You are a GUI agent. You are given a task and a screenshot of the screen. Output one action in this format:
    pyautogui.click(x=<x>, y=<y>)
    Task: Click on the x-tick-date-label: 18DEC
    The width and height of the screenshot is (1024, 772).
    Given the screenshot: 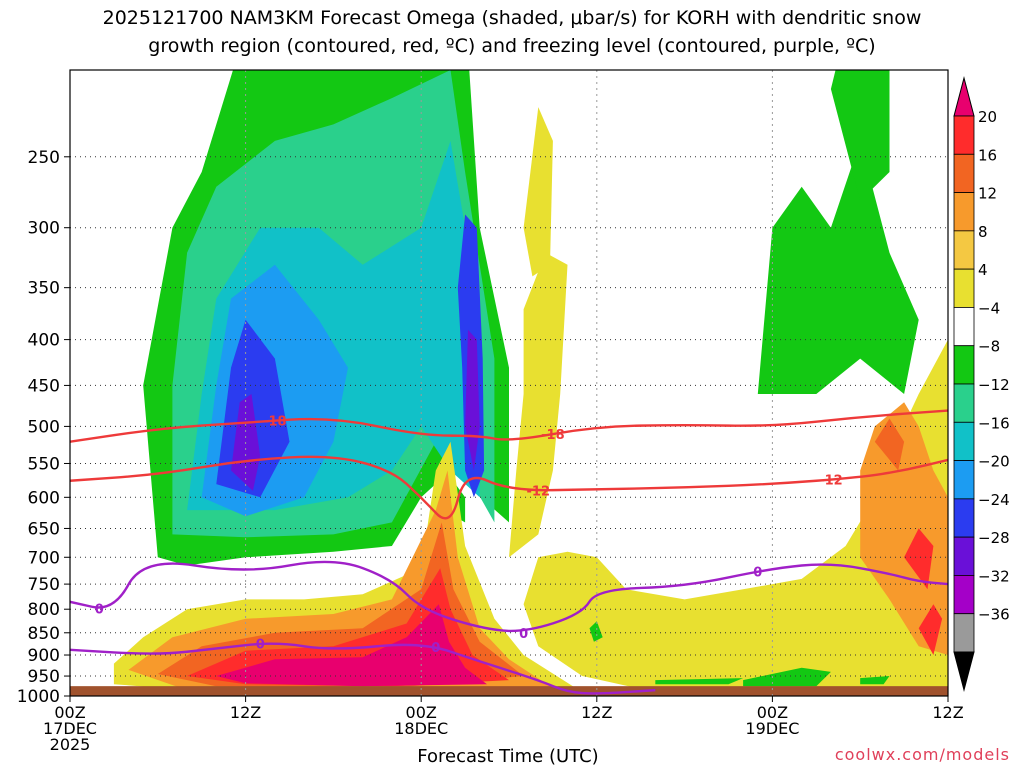 What is the action you would take?
    pyautogui.click(x=421, y=728)
    